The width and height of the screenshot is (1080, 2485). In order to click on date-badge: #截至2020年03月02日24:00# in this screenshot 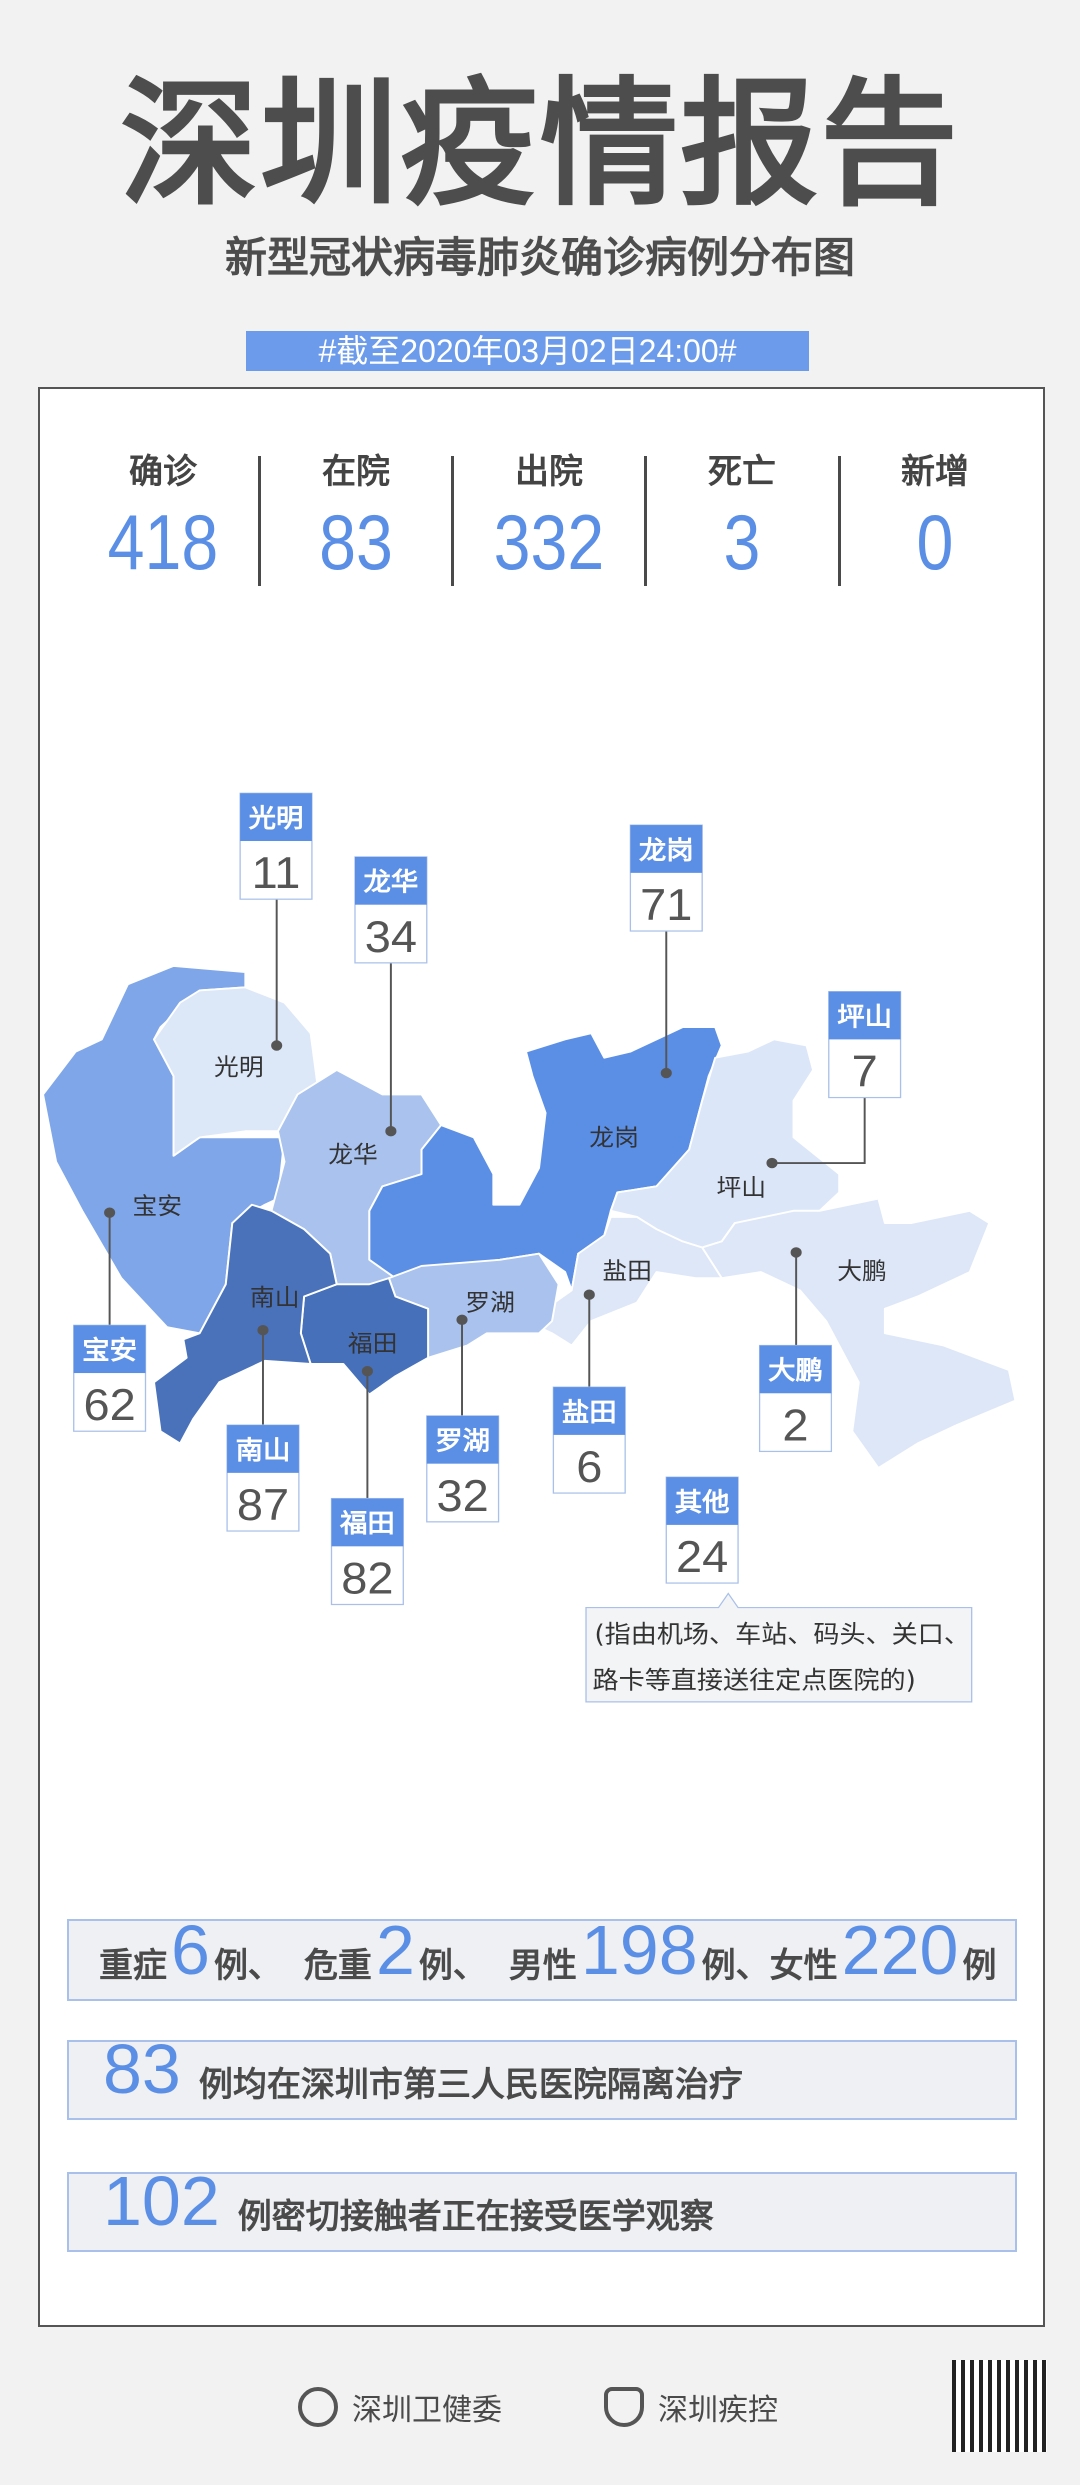, I will do `click(527, 351)`.